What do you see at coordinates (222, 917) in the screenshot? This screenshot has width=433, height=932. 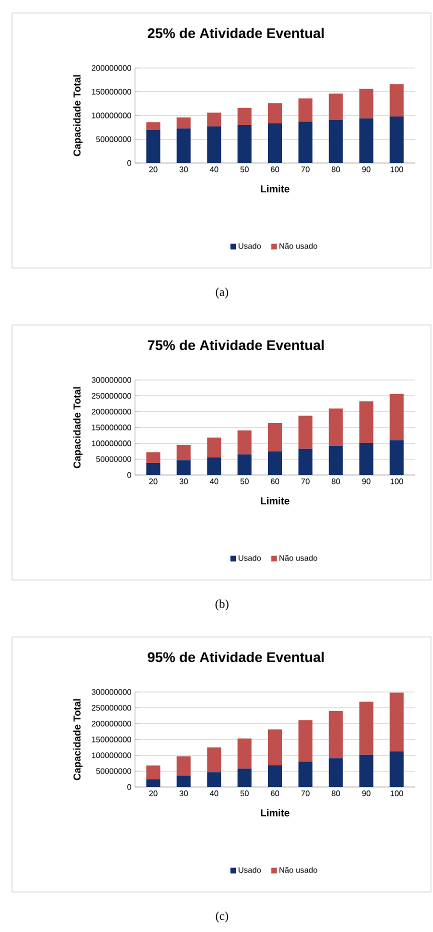 I see `text: (c)` at bounding box center [222, 917].